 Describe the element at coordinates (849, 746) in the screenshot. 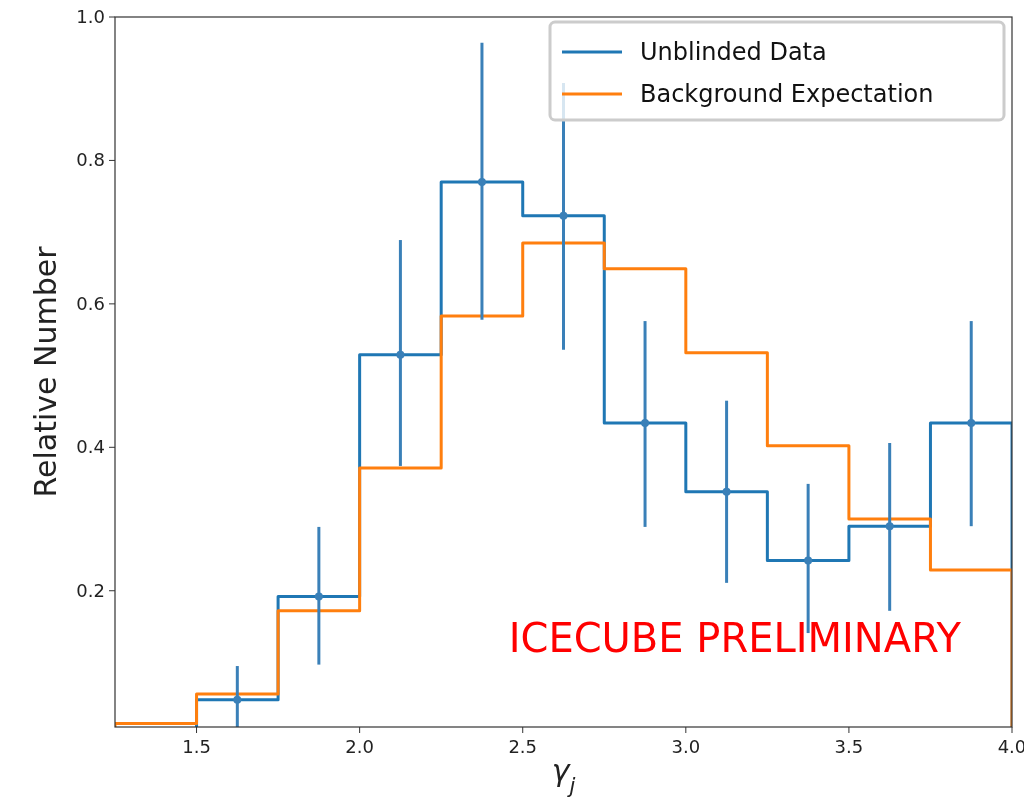

I see `x-tick-label: 3.5` at that location.